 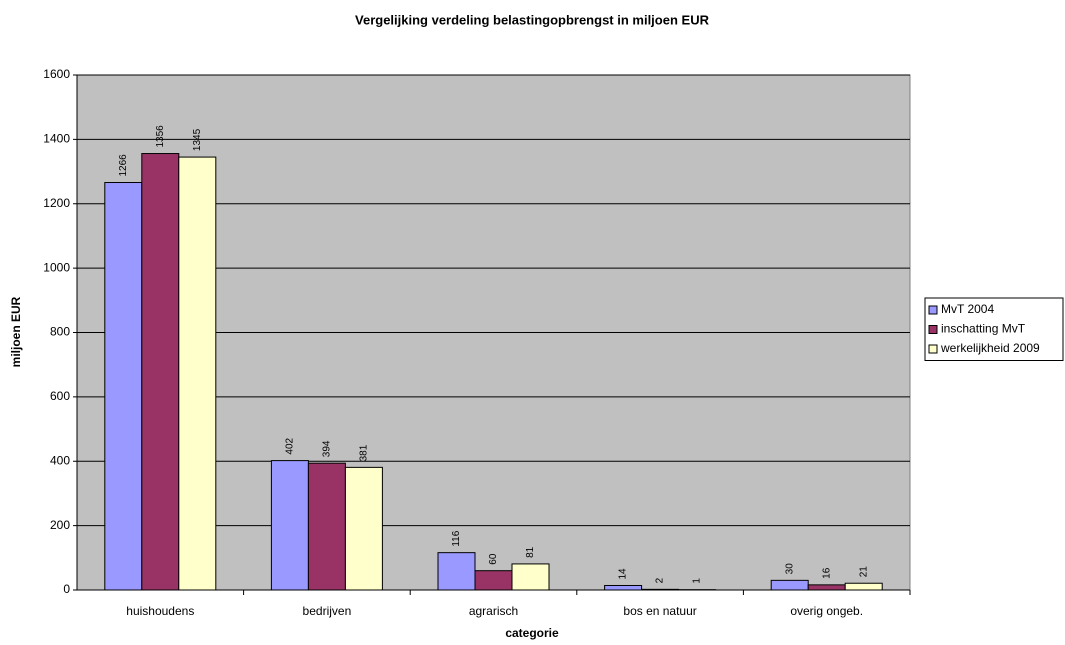 What do you see at coordinates (56, 267) in the screenshot?
I see `y-tick-label: 1000` at bounding box center [56, 267].